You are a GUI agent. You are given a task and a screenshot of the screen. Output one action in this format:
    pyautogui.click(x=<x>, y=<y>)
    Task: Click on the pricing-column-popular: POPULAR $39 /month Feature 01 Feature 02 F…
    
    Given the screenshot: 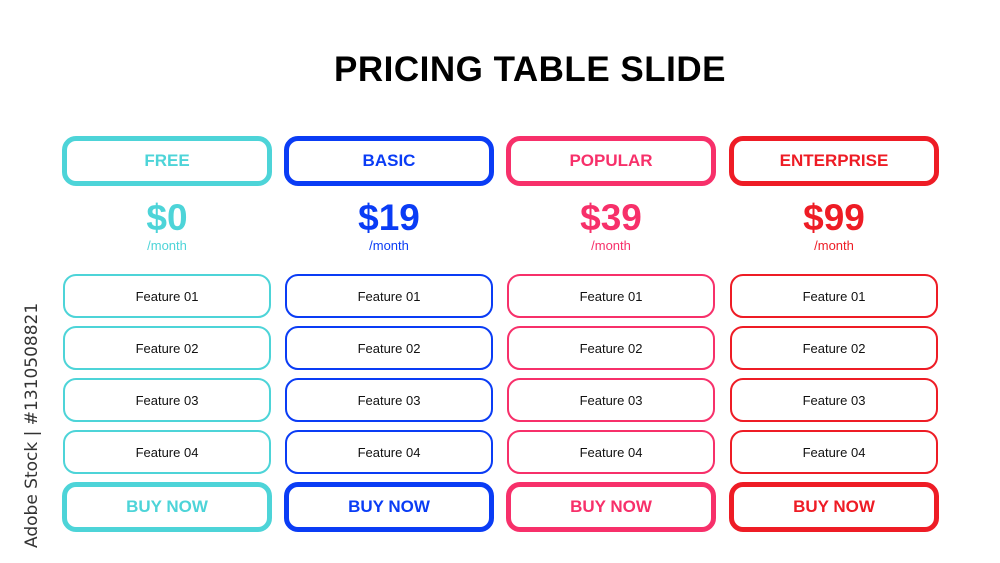 What is the action you would take?
    pyautogui.click(x=611, y=334)
    